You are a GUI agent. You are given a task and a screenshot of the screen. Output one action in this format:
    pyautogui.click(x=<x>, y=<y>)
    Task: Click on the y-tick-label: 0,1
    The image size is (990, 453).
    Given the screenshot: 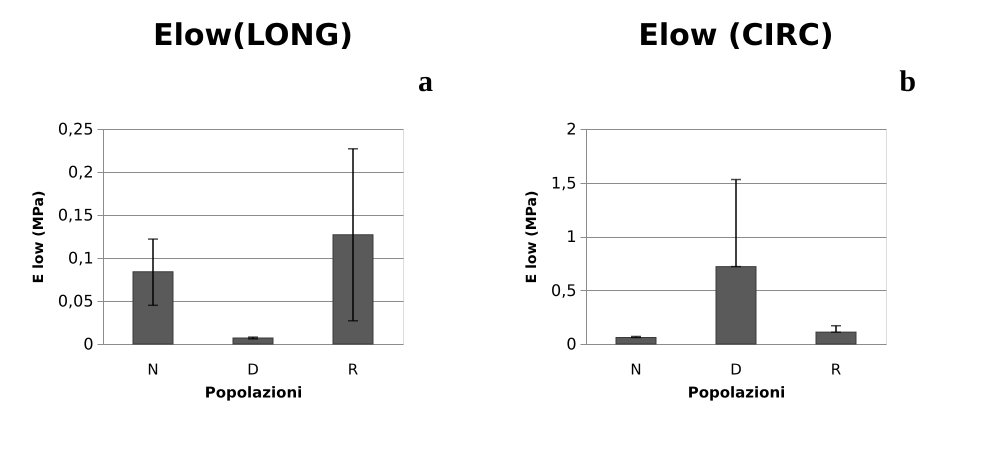 What is the action you would take?
    pyautogui.click(x=81, y=258)
    